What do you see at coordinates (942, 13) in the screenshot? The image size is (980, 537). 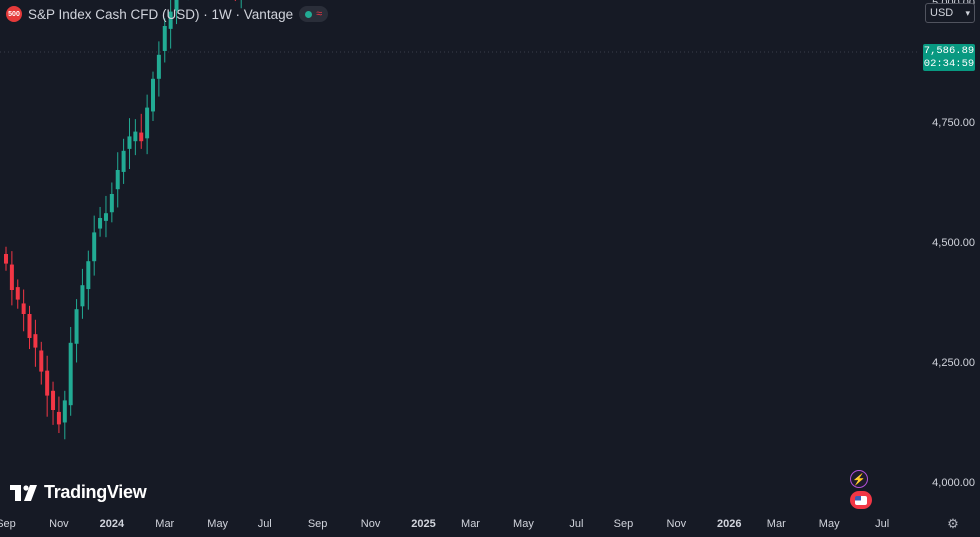 I see `currency-label: USD` at bounding box center [942, 13].